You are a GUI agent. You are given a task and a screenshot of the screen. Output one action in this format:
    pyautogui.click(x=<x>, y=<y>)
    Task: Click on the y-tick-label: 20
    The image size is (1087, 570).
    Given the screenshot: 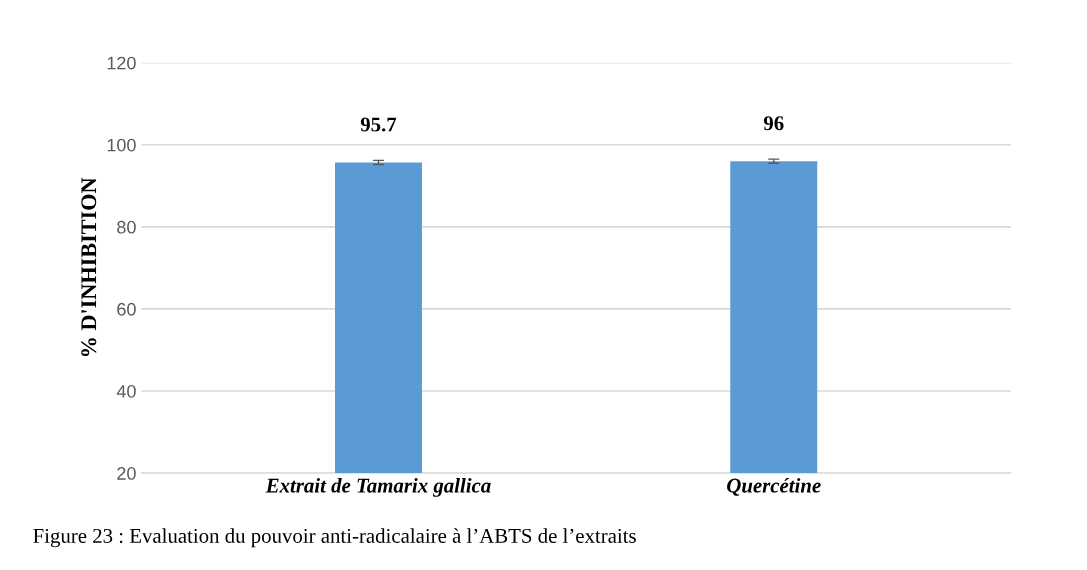 What is the action you would take?
    pyautogui.click(x=126, y=473)
    